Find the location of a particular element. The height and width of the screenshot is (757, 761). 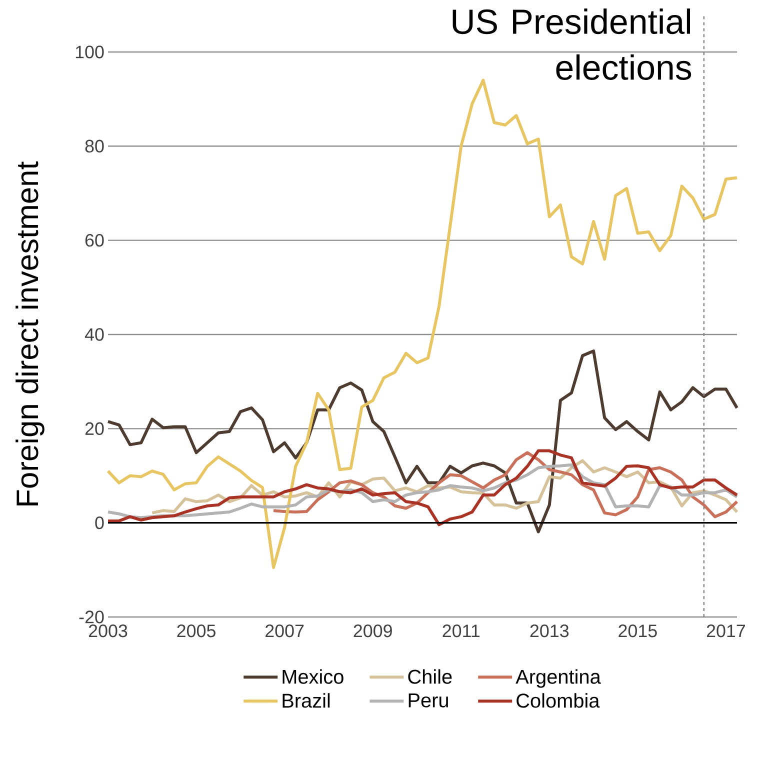

y-tick-label: 20 is located at coordinates (94, 429).